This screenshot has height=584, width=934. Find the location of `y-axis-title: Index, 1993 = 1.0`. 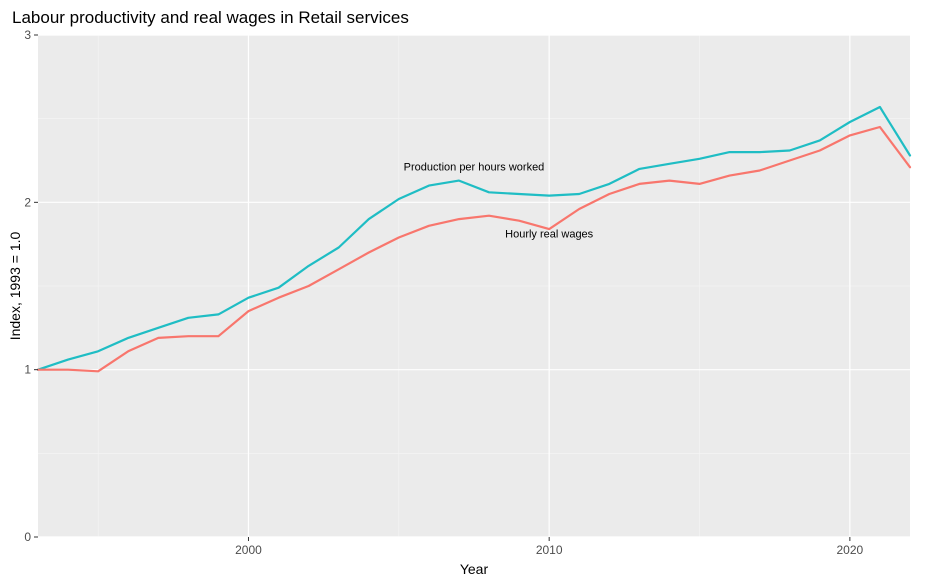

y-axis-title: Index, 1993 = 1.0 is located at coordinates (15, 285).